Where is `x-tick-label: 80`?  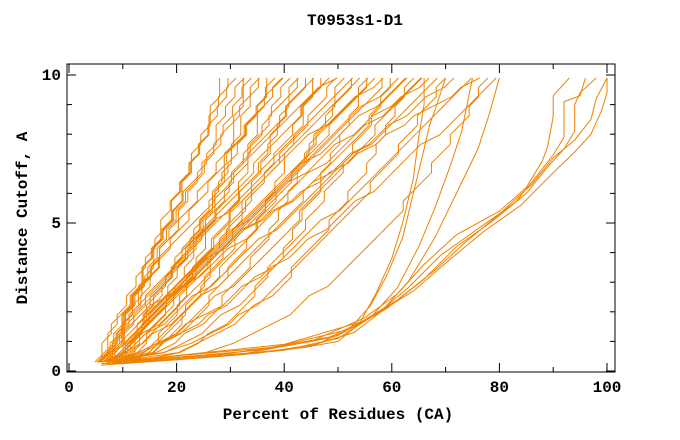
x-tick-label: 80 is located at coordinates (499, 388).